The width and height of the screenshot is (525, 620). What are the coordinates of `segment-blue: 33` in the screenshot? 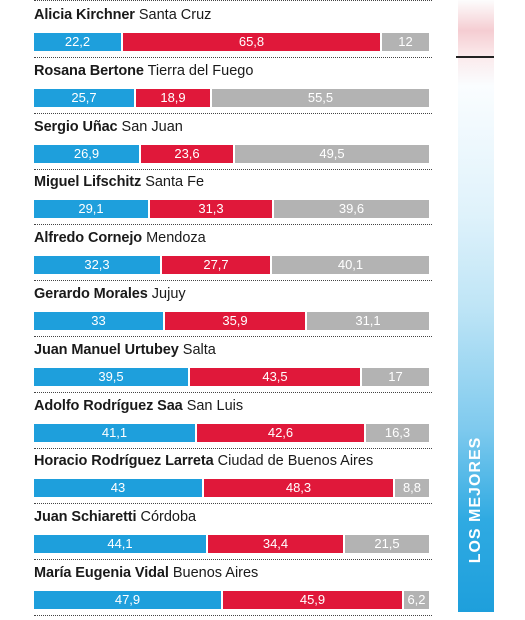 It's located at (98, 321).